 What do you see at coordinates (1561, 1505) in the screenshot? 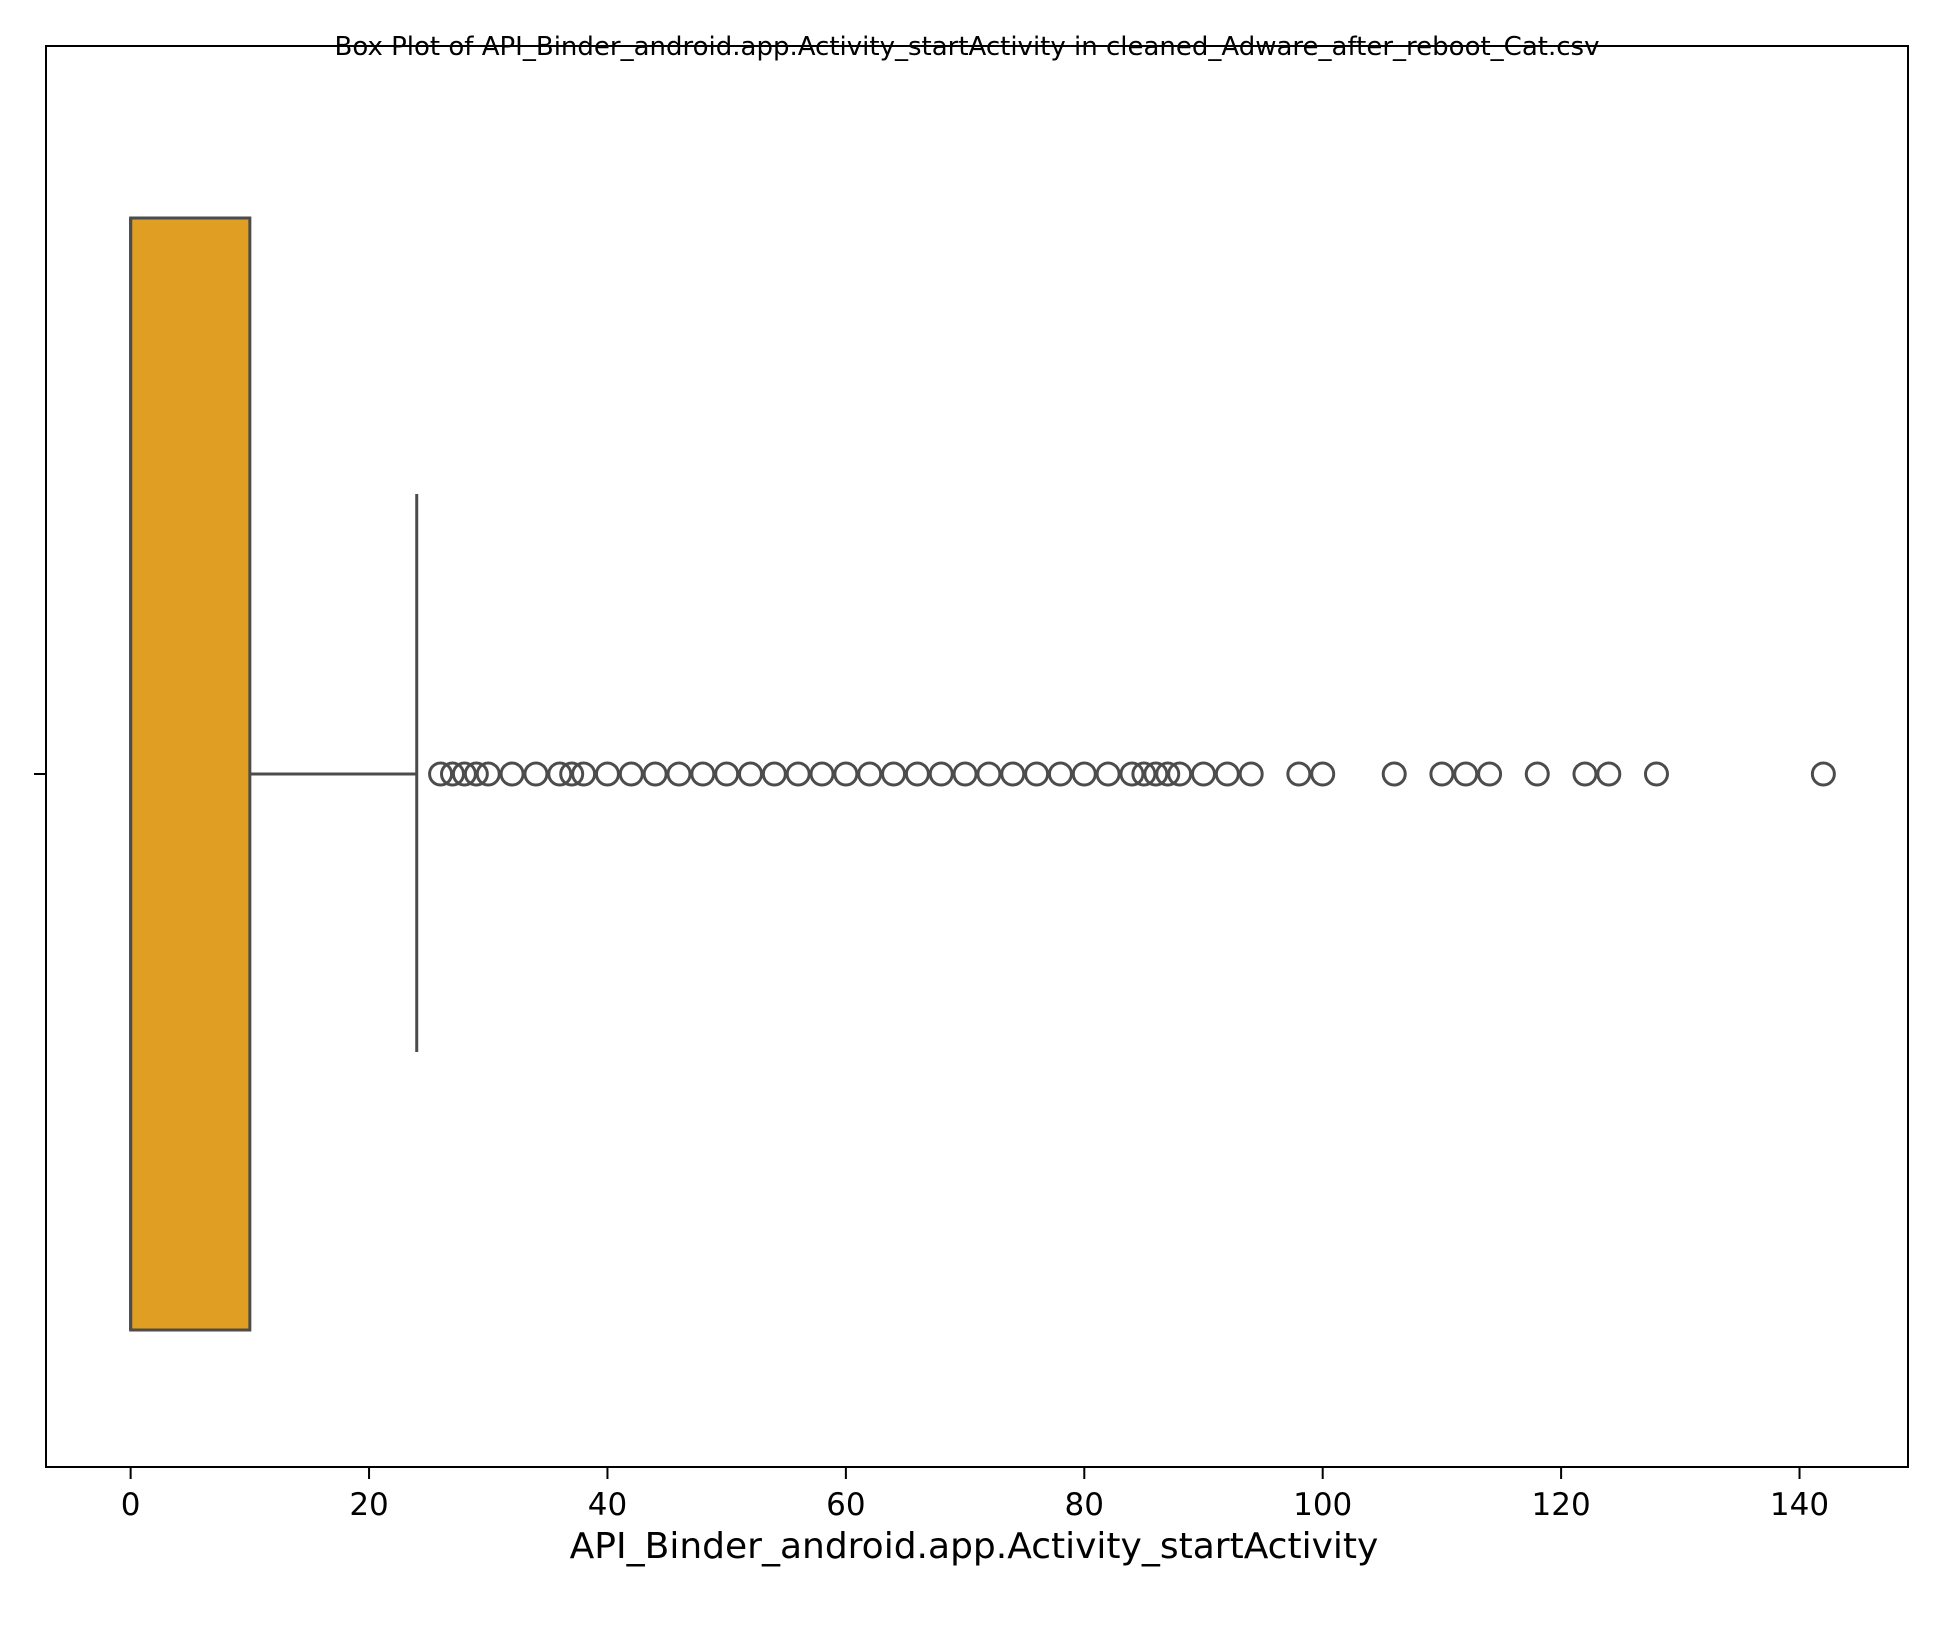
I see `x-tick-label: 120` at bounding box center [1561, 1505].